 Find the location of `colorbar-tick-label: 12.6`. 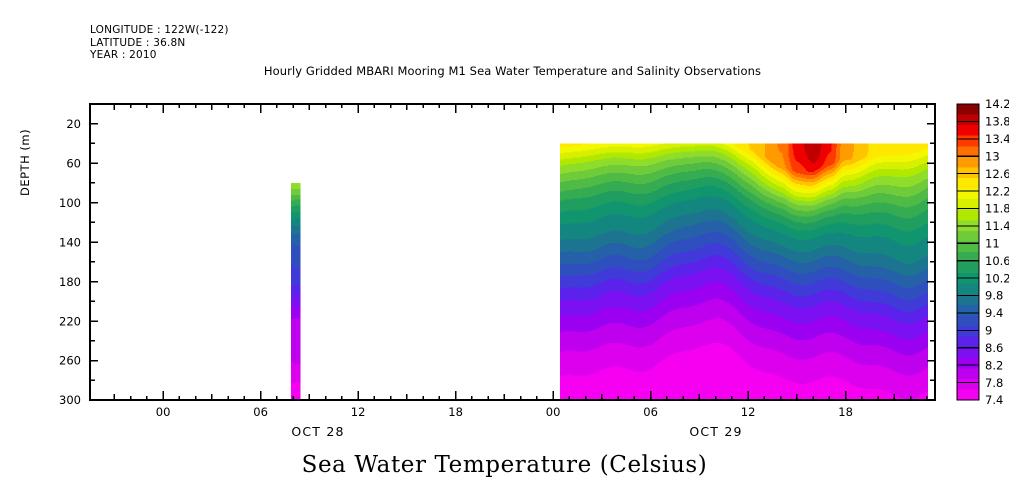

colorbar-tick-label: 12.6 is located at coordinates (997, 174).